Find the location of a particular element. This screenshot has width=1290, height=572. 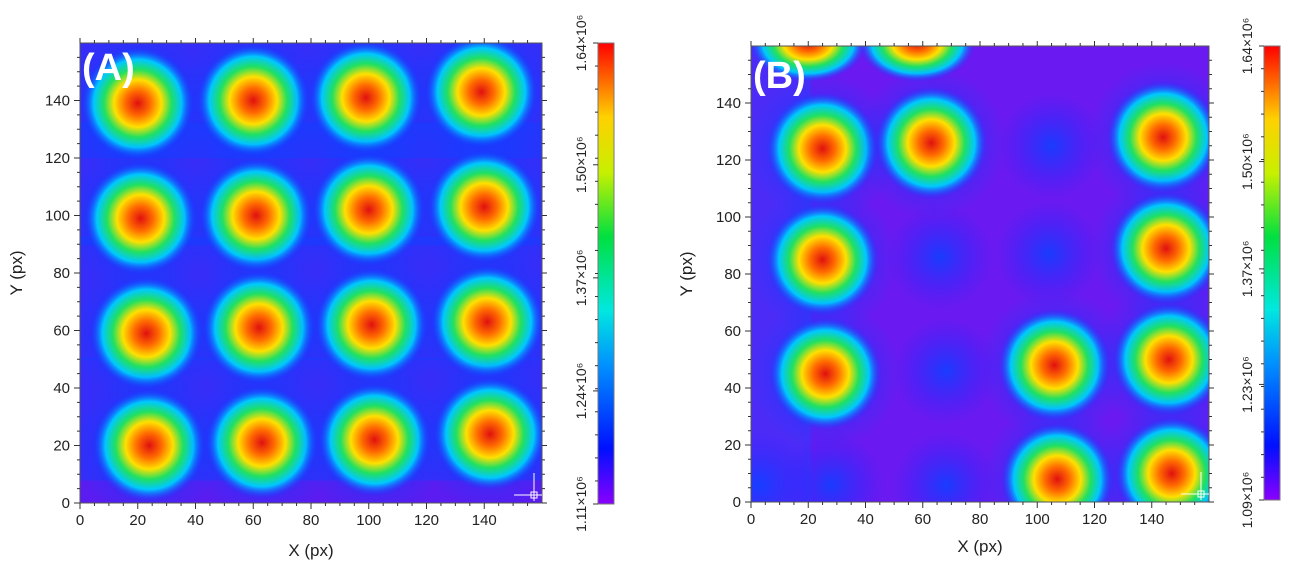

colorbar-tick-label: 1.23×10⁶ is located at coordinates (1247, 384).